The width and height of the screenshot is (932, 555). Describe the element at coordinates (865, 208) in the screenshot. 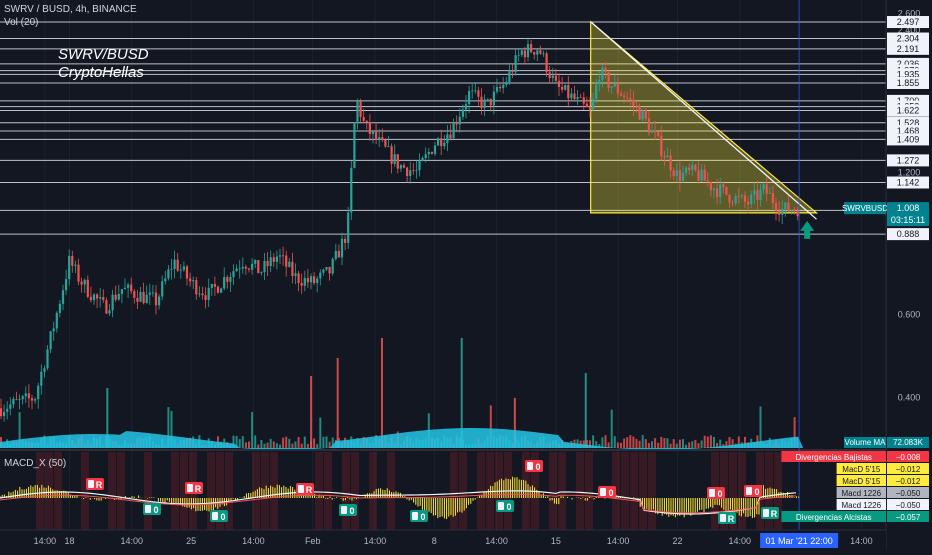

I see `symbol-tag-bg` at that location.